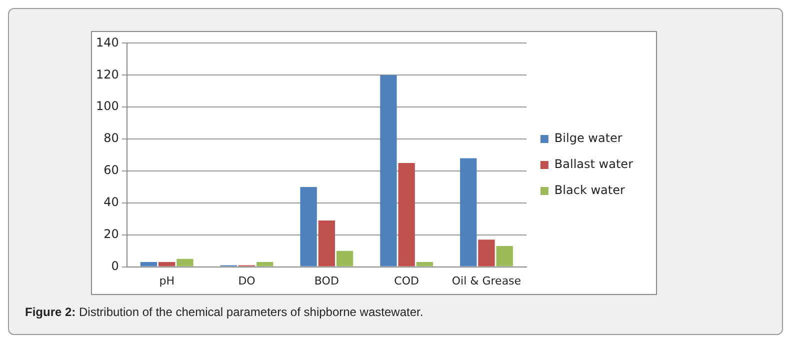 The height and width of the screenshot is (343, 791). Describe the element at coordinates (588, 138) in the screenshot. I see `legend-label: Bilge water` at that location.